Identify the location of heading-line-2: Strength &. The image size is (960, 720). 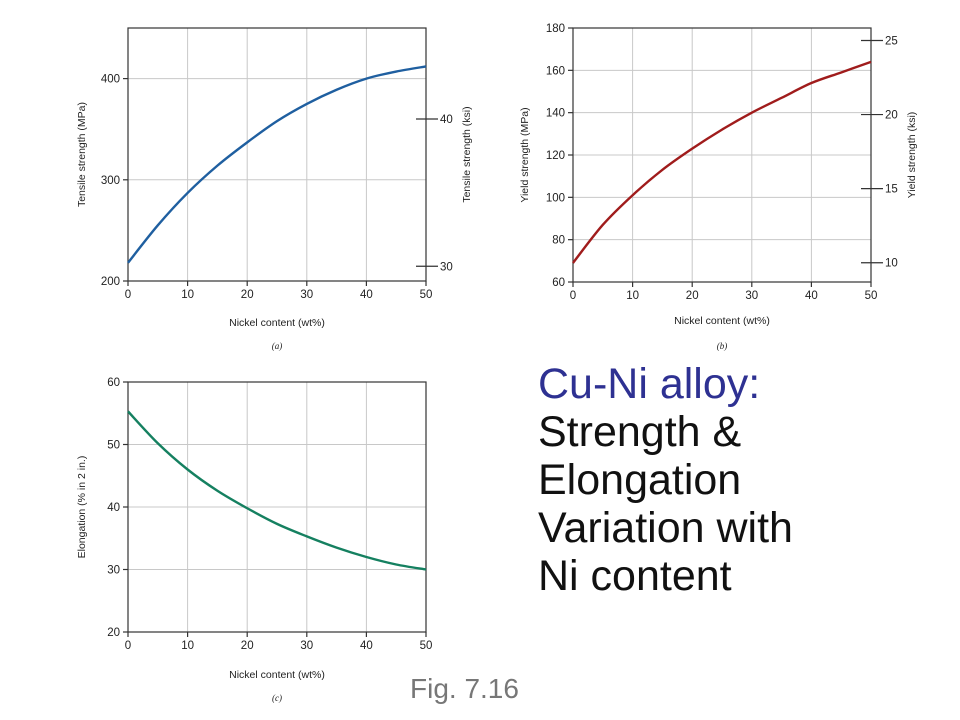
(640, 432).